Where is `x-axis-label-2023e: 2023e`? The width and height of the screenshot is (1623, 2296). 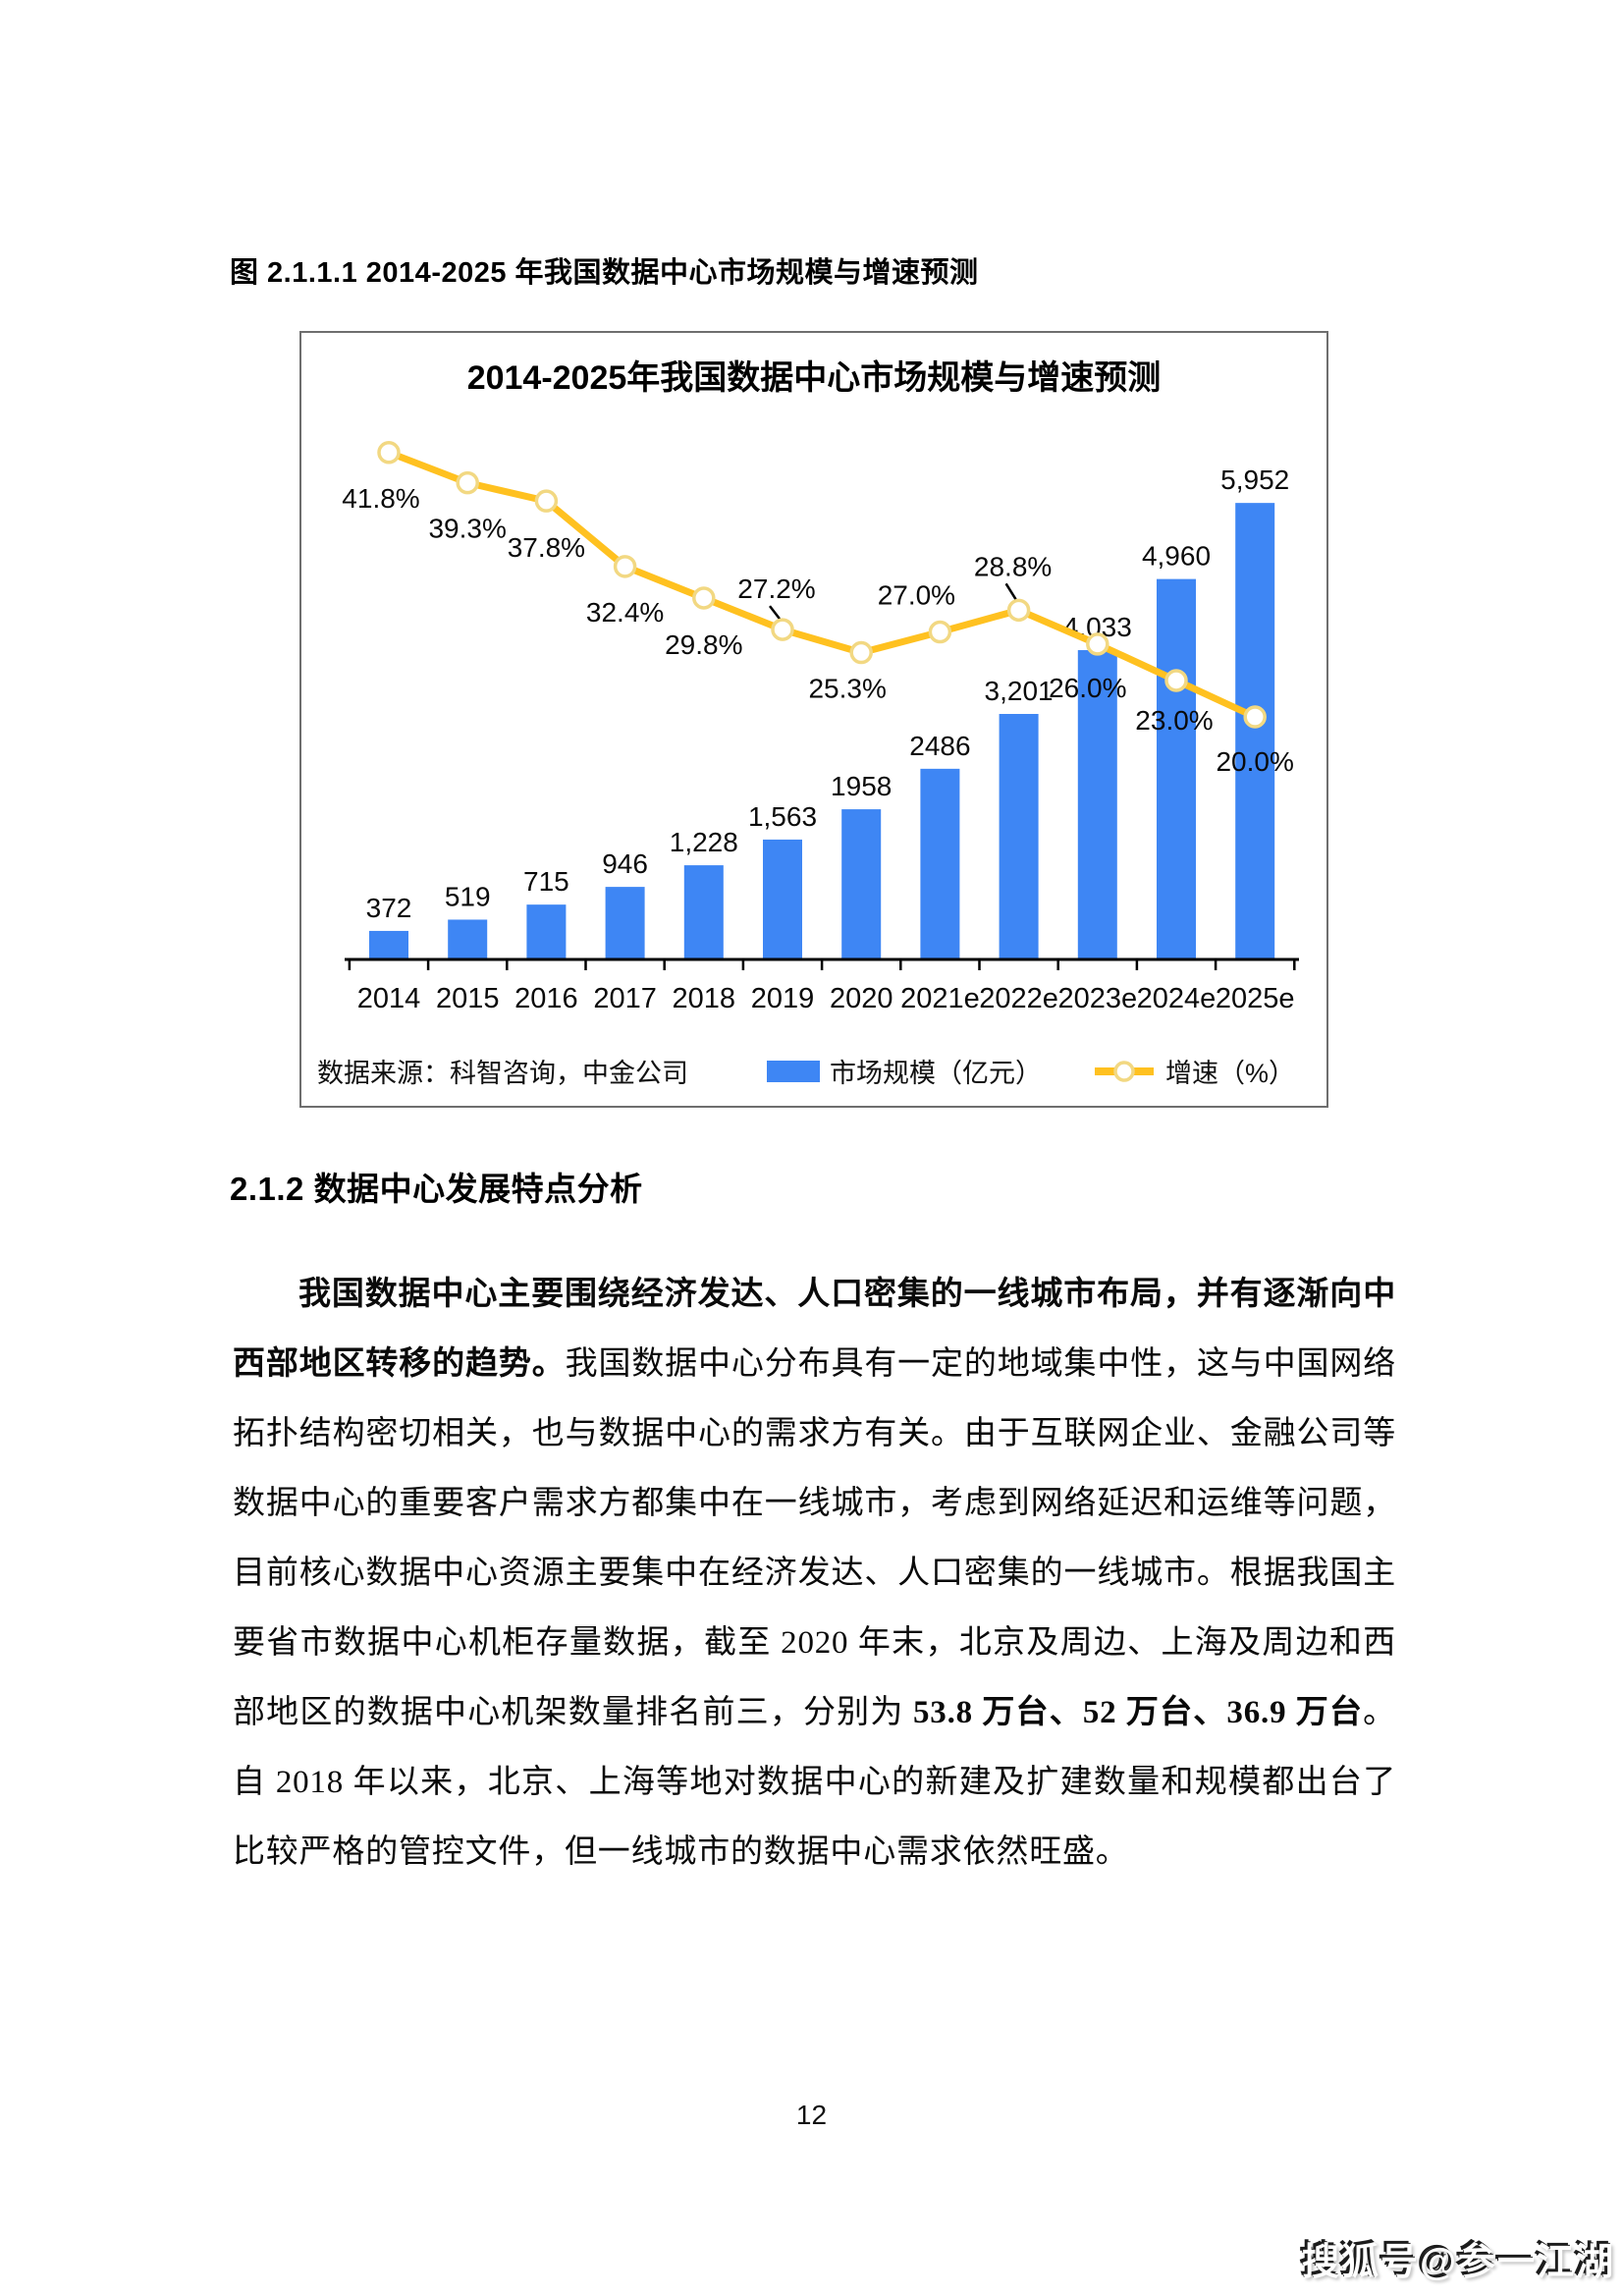 x-axis-label-2023e: 2023e is located at coordinates (1097, 998).